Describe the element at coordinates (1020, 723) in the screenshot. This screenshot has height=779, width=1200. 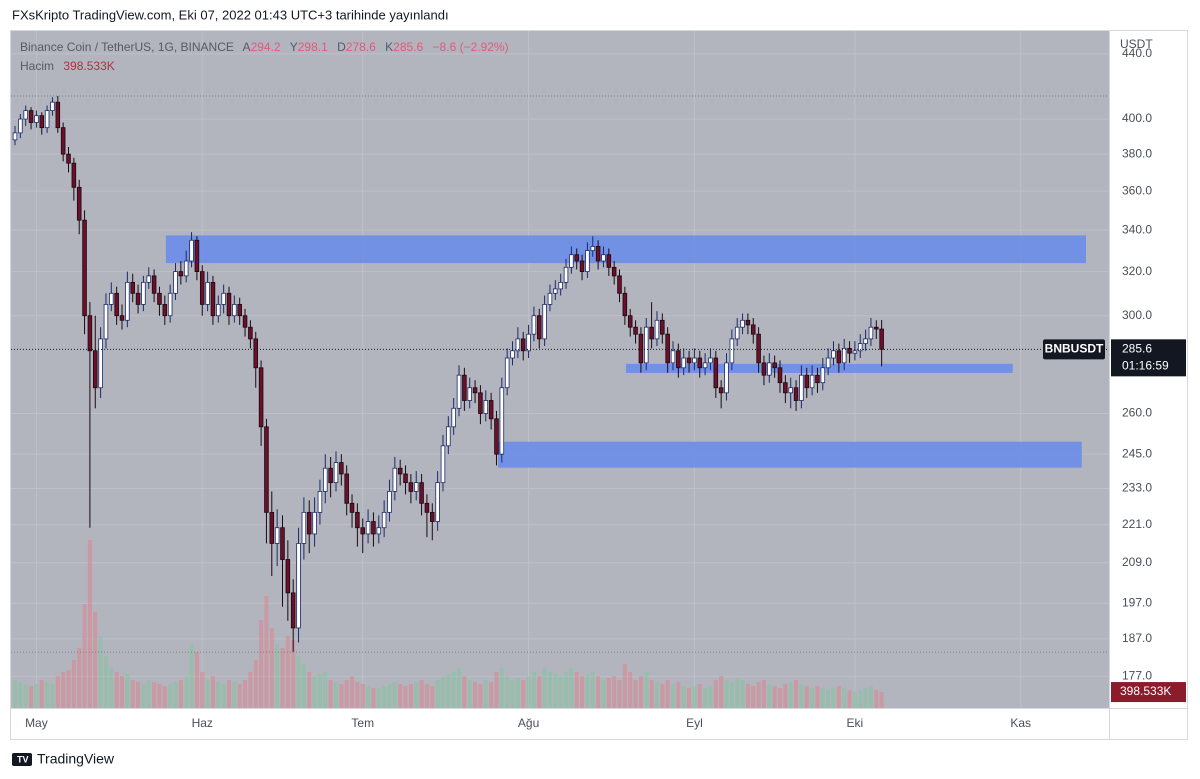
I see `x-tick-label: Kas` at that location.